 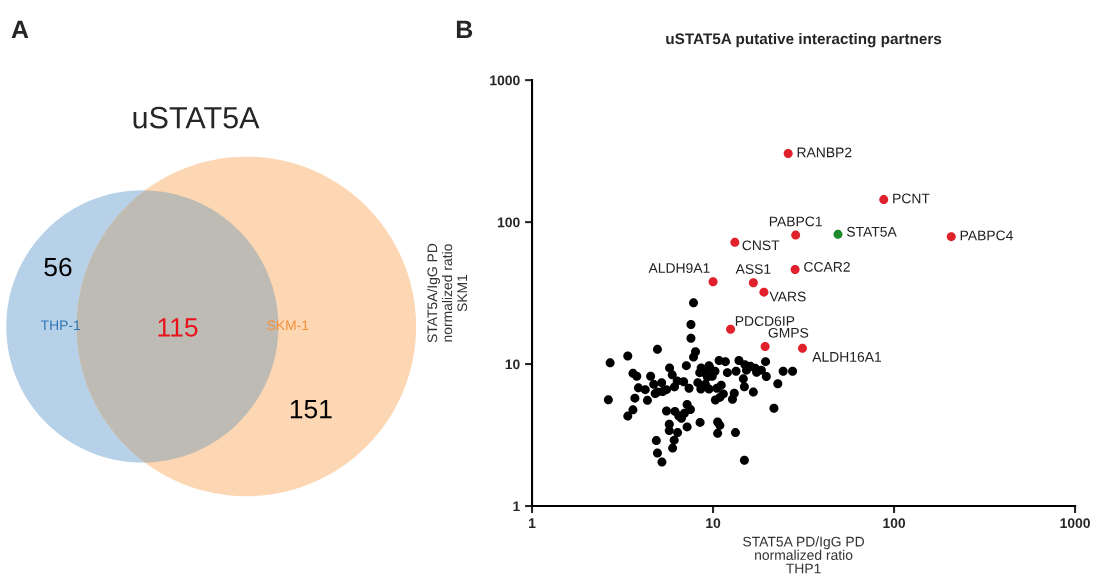 I want to click on annotation: STAT5A, so click(x=871, y=231).